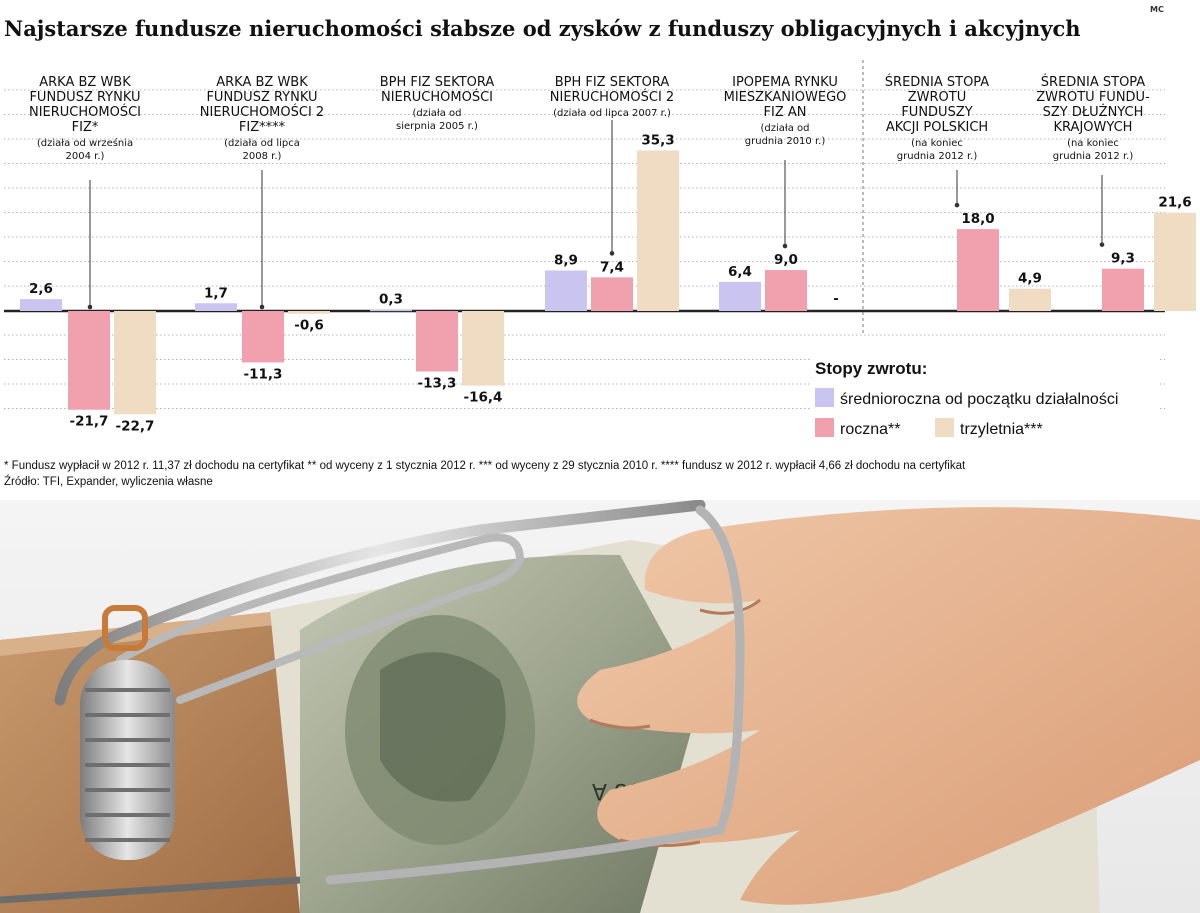  What do you see at coordinates (1093, 97) in the screenshot?
I see `category-name-line: ZWROTU FUNDU-` at bounding box center [1093, 97].